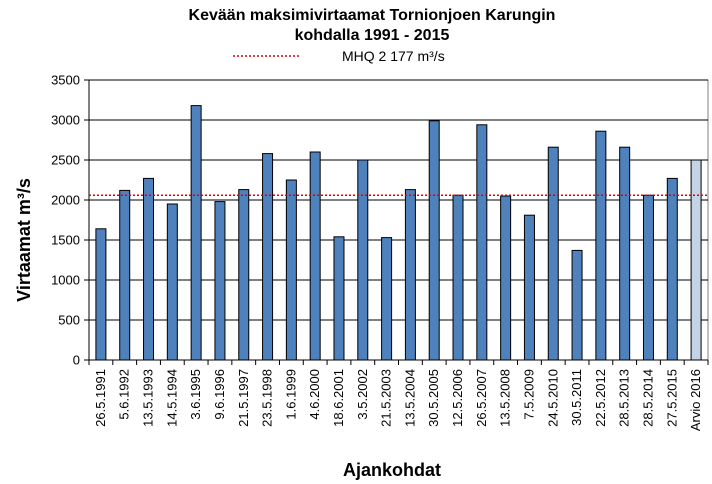 This screenshot has height=484, width=712. Describe the element at coordinates (267, 398) in the screenshot. I see `x-tick-label: 23.5.1998` at that location.